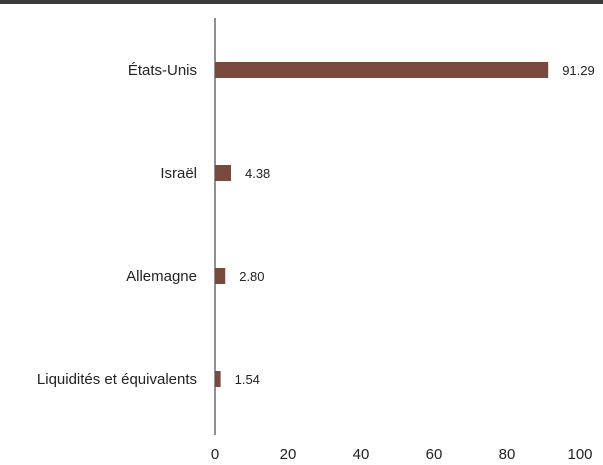 This screenshot has width=603, height=465. I want to click on category-label: Allemagne, so click(161, 276).